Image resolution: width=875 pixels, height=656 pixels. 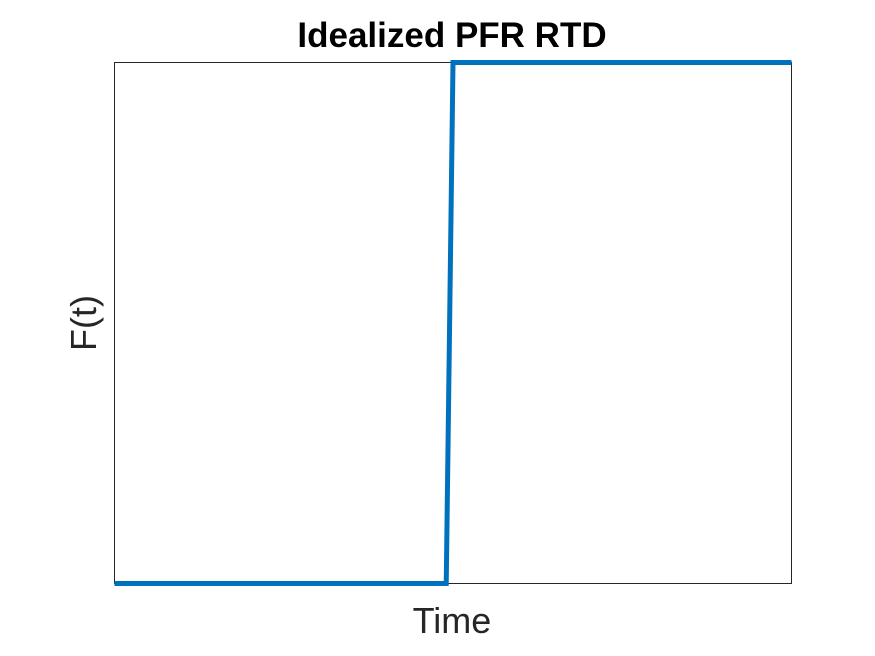 What do you see at coordinates (451, 35) in the screenshot?
I see `chart-title: Idealized PFR RTD` at bounding box center [451, 35].